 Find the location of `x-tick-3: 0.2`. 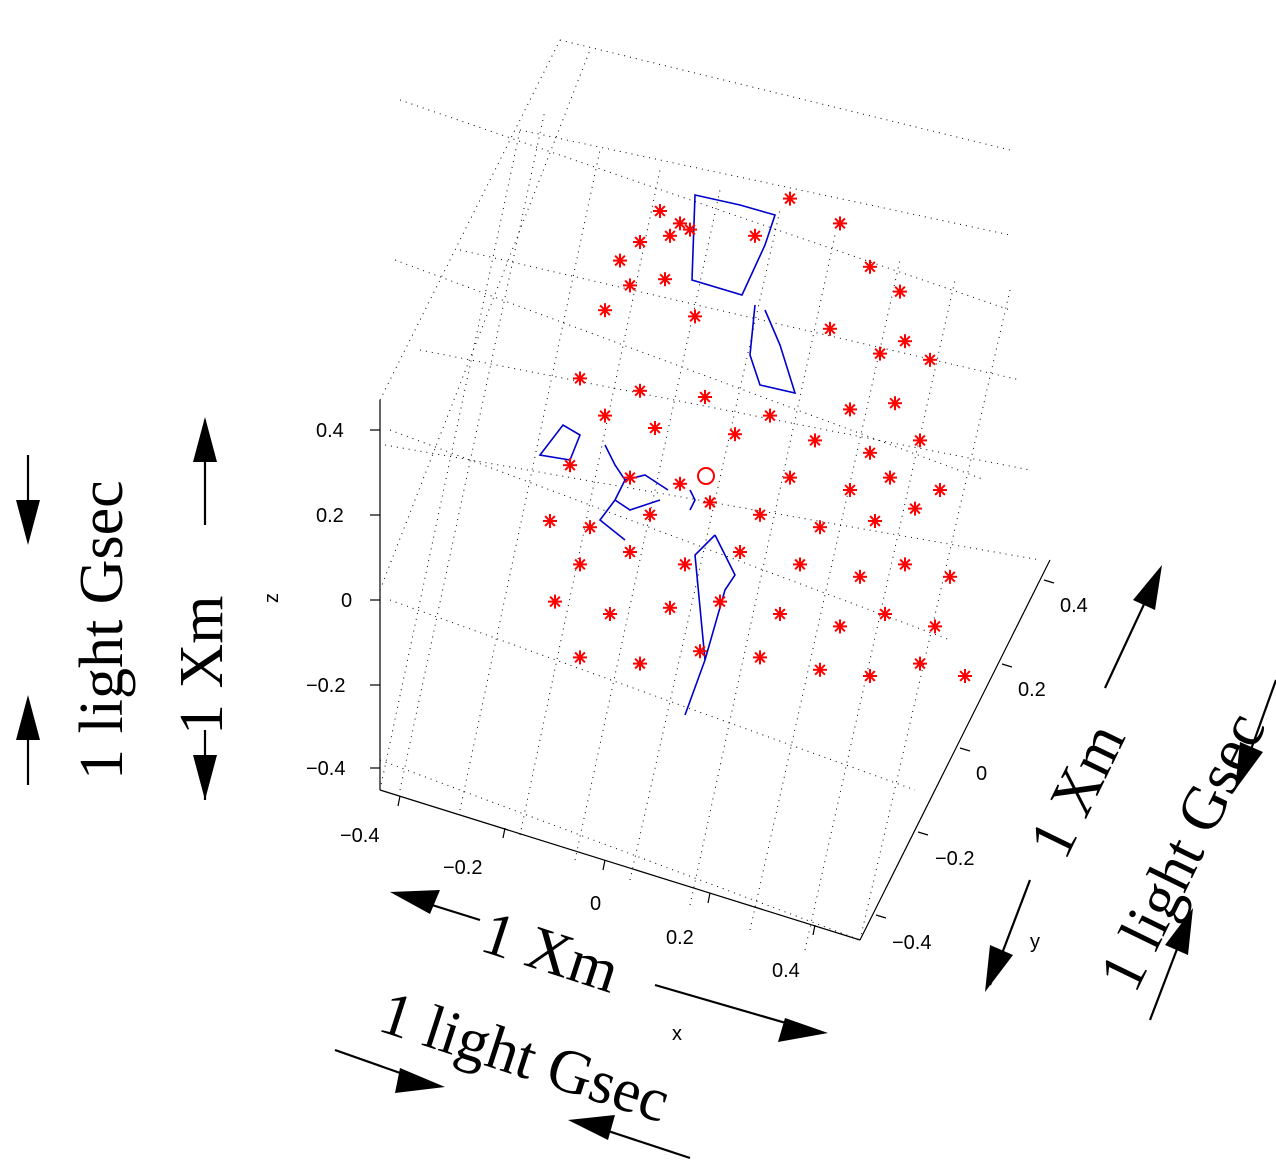

x-tick-3: 0.2 is located at coordinates (680, 938).